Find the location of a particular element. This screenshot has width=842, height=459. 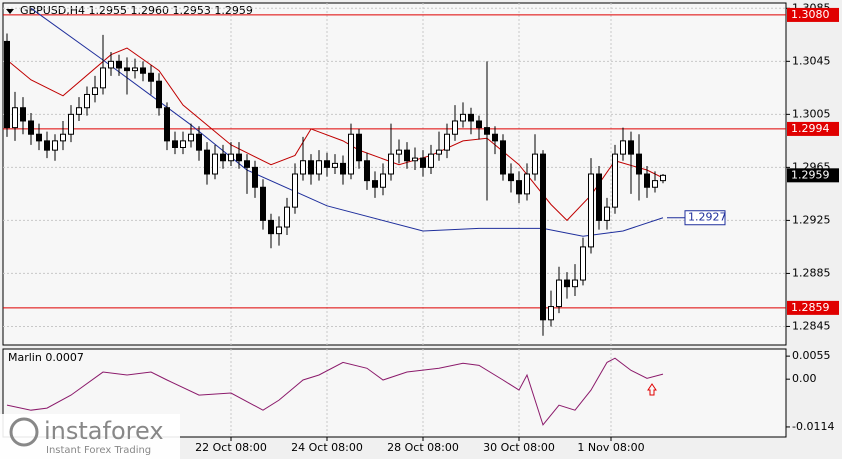

x-tick-label: 1 Nov 08:00 is located at coordinates (610, 447).